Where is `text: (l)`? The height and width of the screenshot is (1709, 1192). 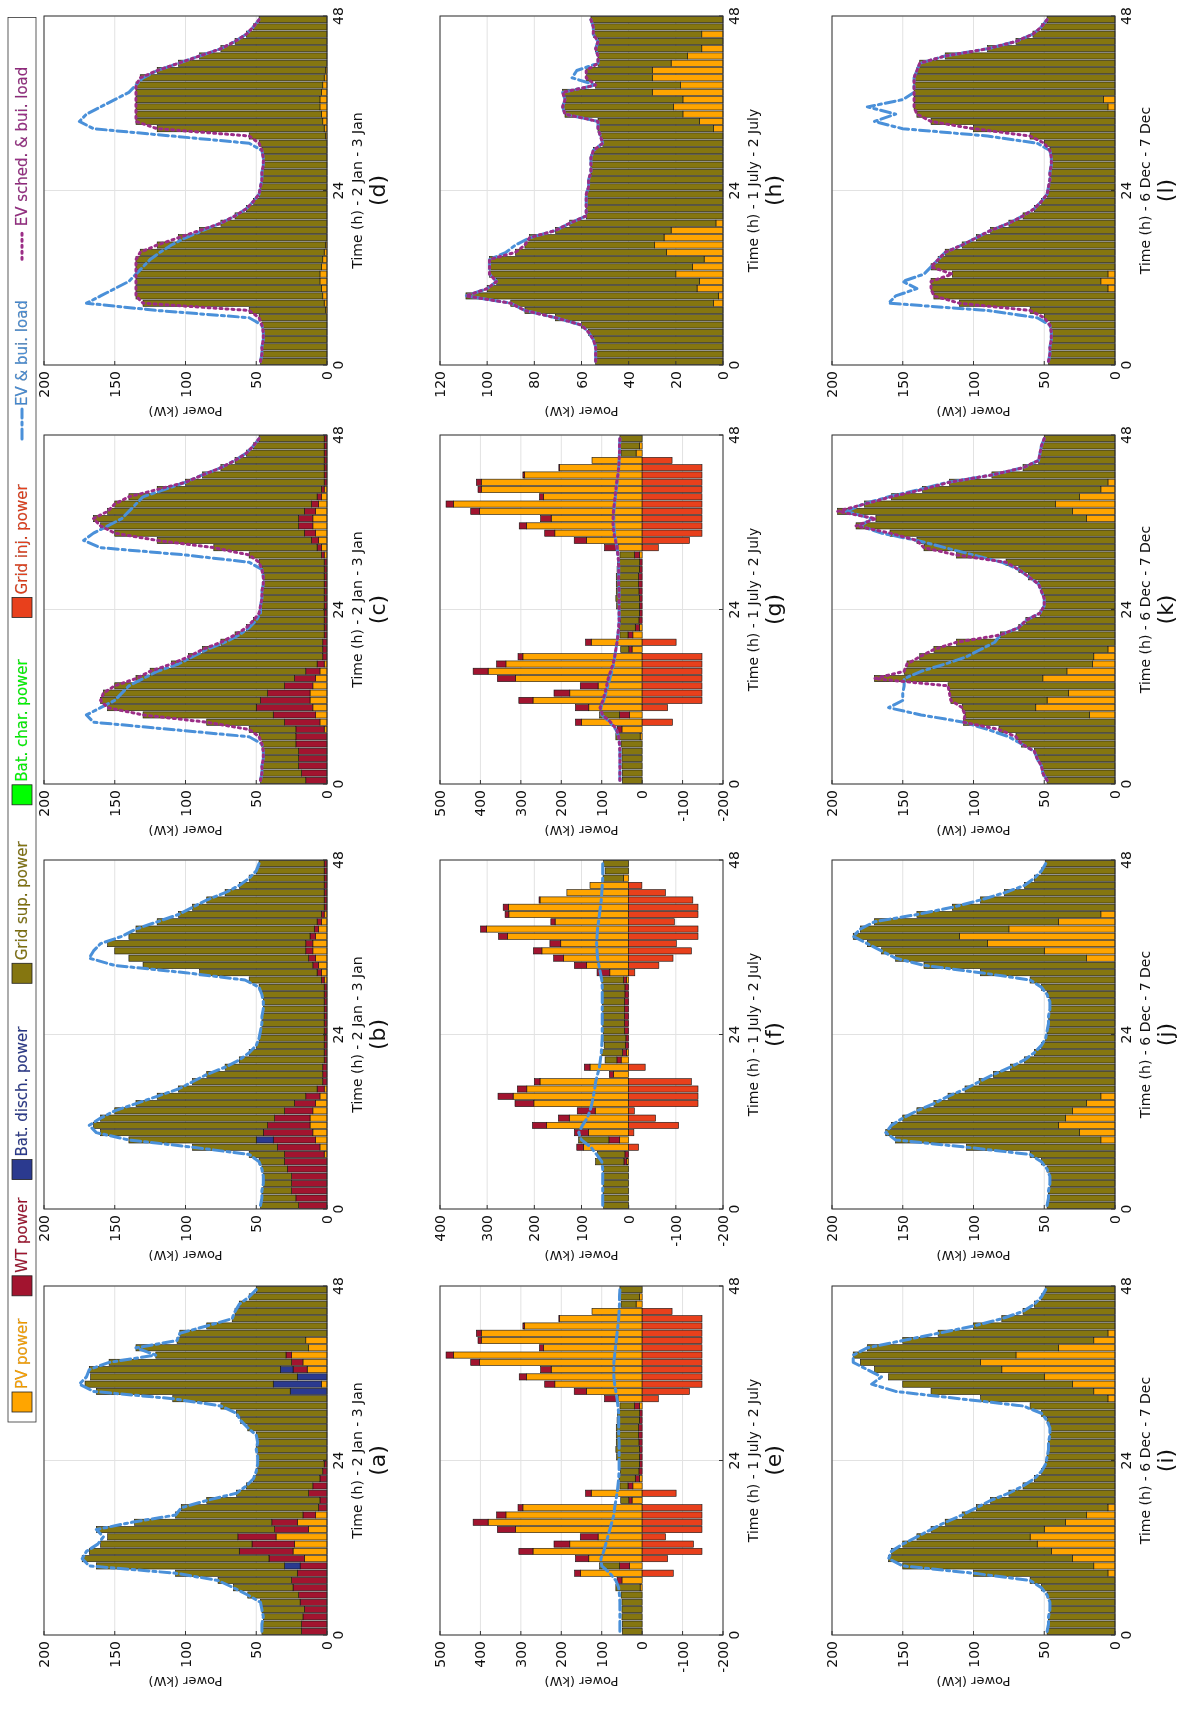 text: (l) is located at coordinates (1165, 190).